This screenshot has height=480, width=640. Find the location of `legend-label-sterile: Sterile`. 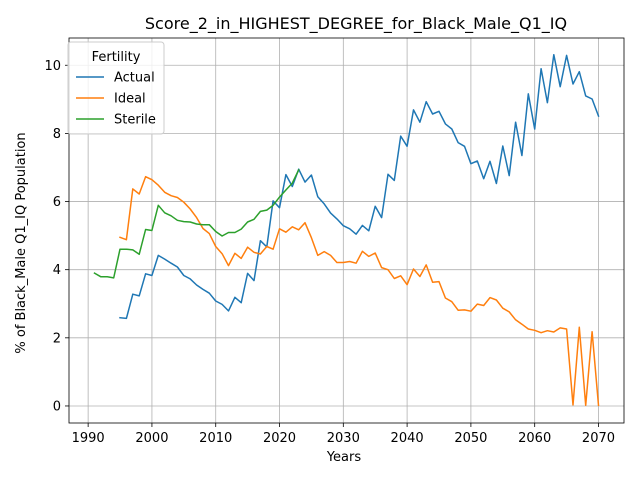

legend-label-sterile: Sterile is located at coordinates (135, 120).